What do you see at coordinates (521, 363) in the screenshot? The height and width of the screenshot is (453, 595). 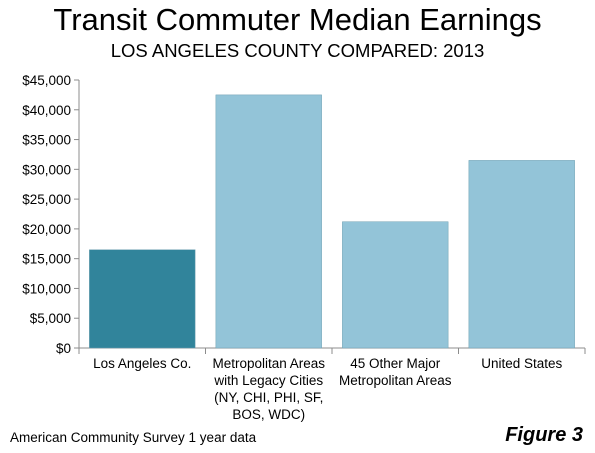 I see `category-label: United States` at bounding box center [521, 363].